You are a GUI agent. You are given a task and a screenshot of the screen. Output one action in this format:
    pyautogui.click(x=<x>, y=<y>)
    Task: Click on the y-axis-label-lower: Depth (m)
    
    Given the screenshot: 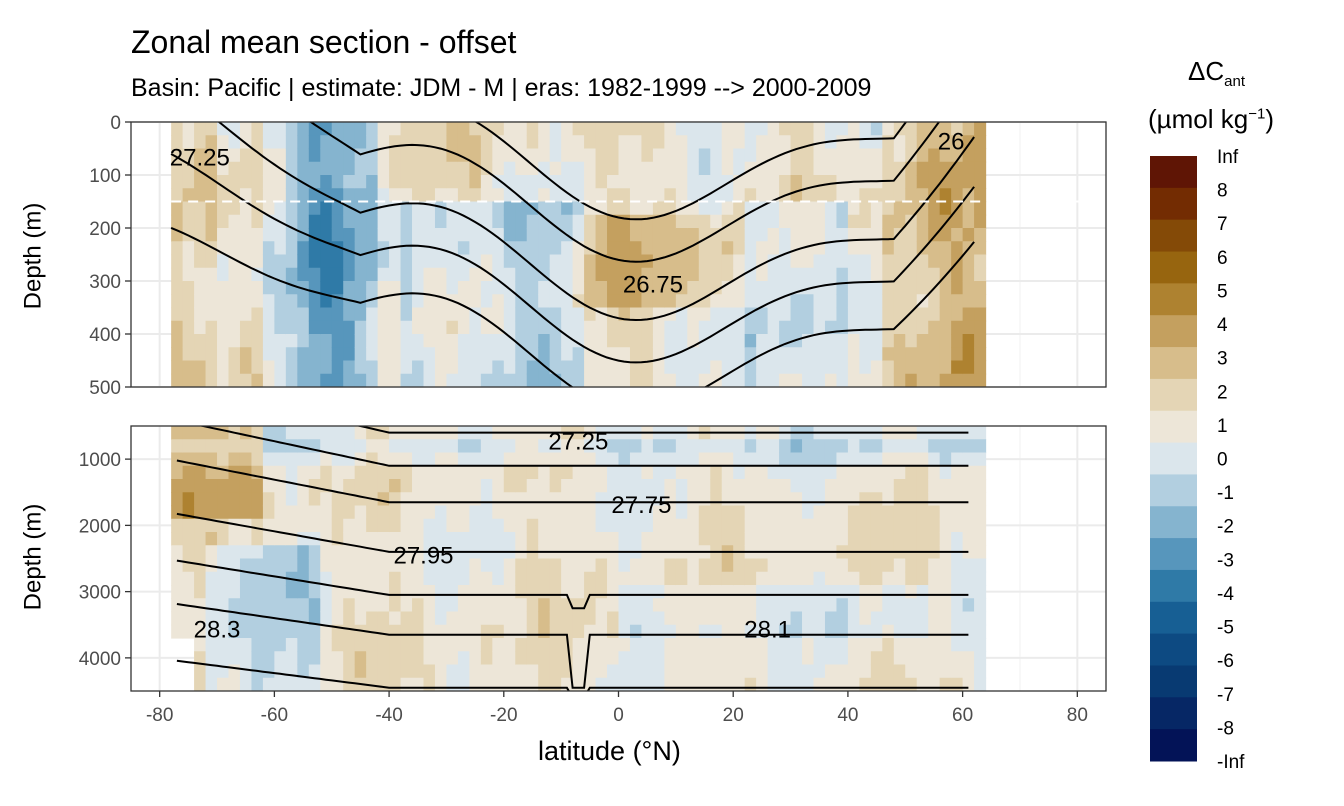 What is the action you would take?
    pyautogui.click(x=33, y=557)
    